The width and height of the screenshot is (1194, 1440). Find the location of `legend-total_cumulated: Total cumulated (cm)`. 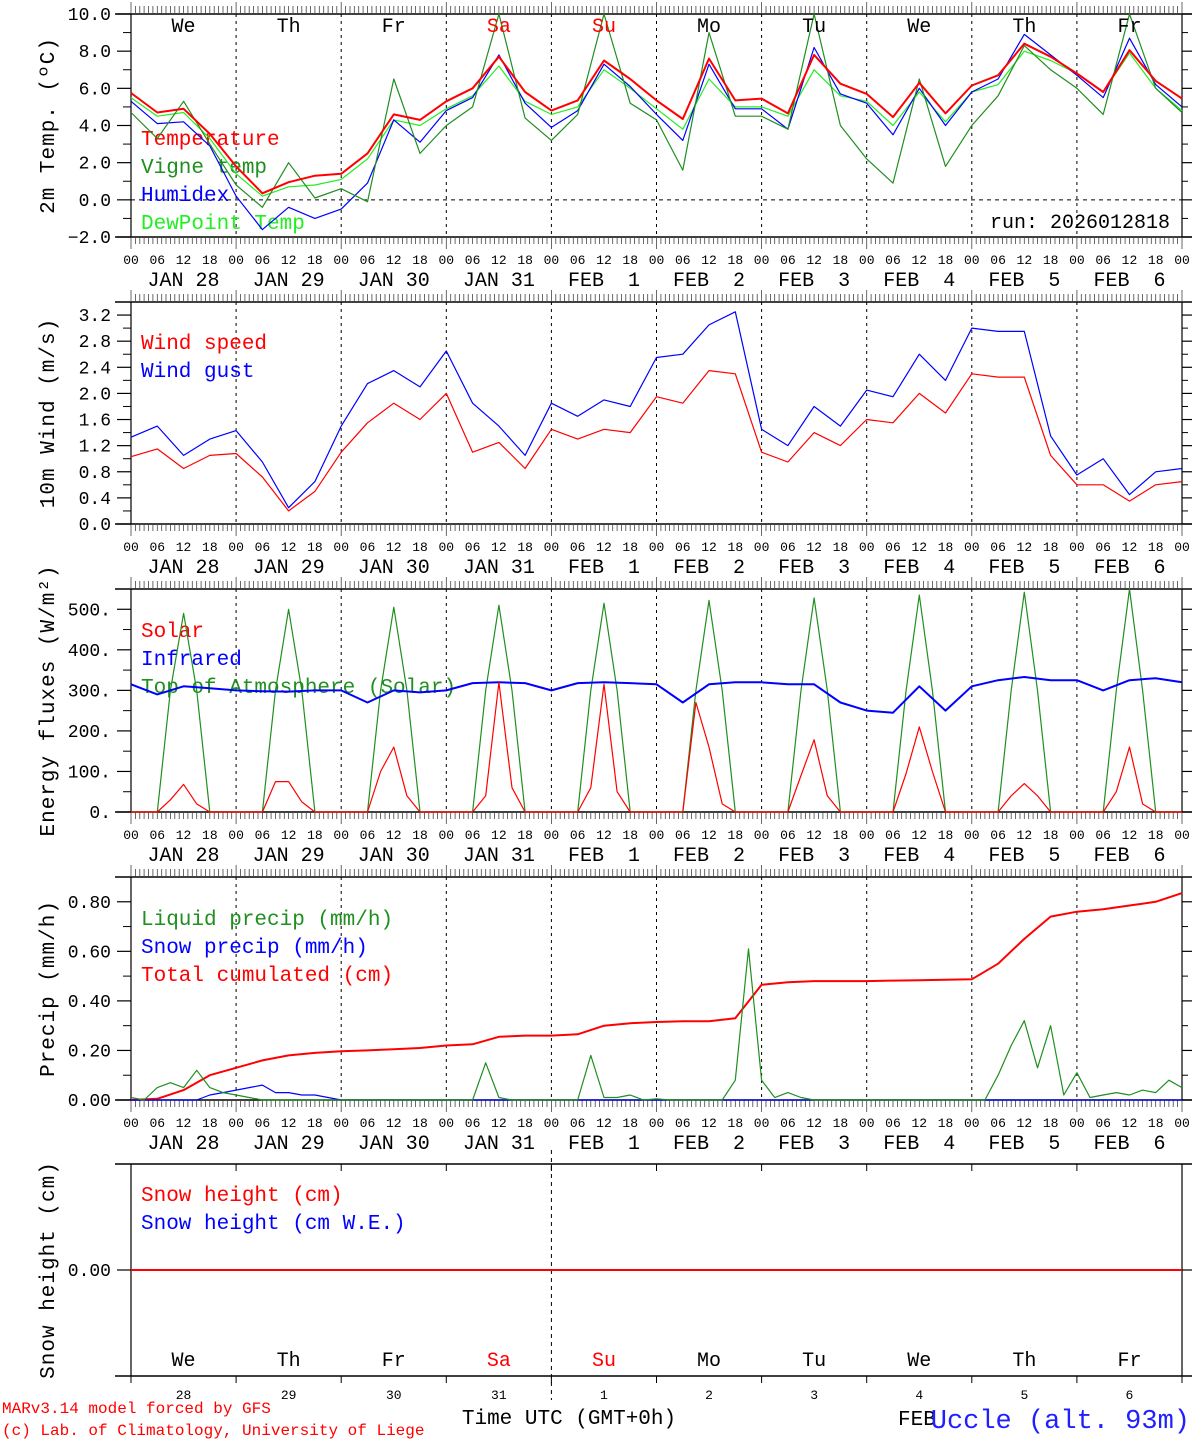

legend-total_cumulated: Total cumulated (cm) is located at coordinates (267, 976).